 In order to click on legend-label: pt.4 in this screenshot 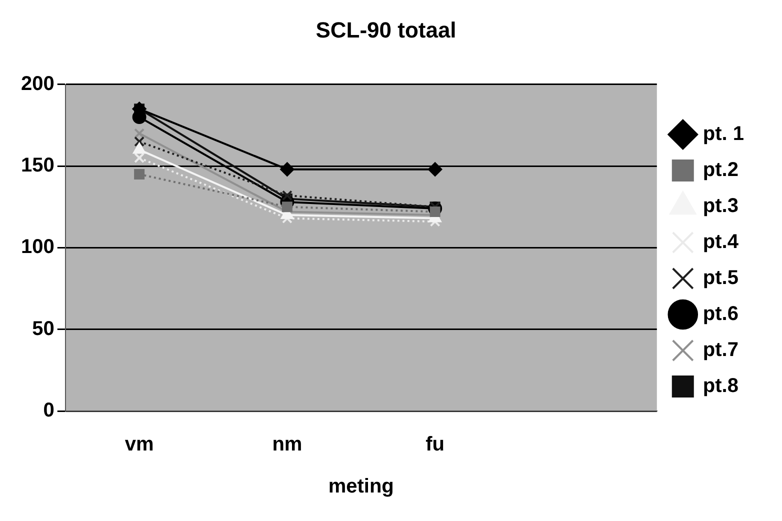, I will do `click(721, 242)`.